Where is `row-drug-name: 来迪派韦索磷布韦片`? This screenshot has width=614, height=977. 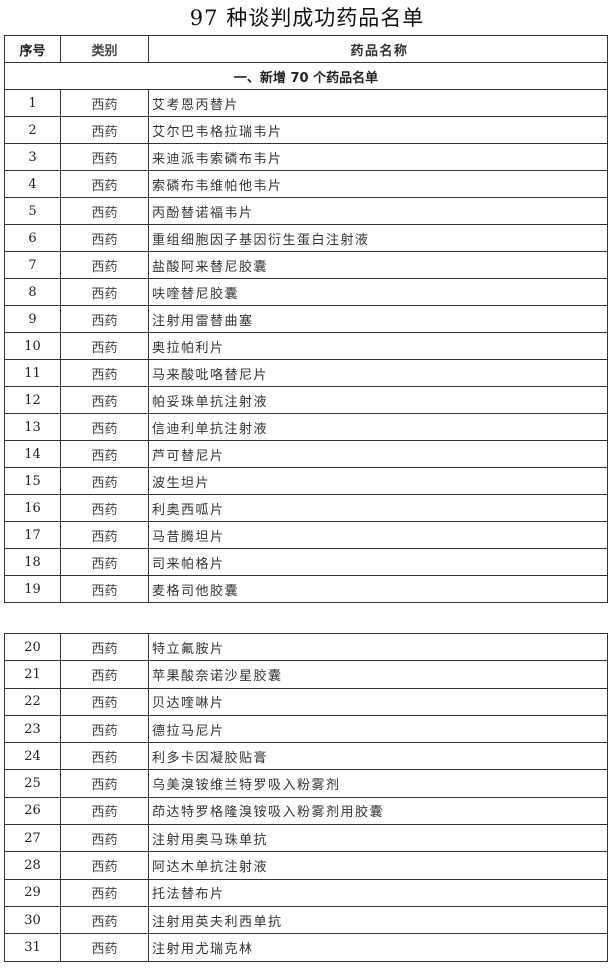 row-drug-name: 来迪派韦索磷布韦片 is located at coordinates (378, 157).